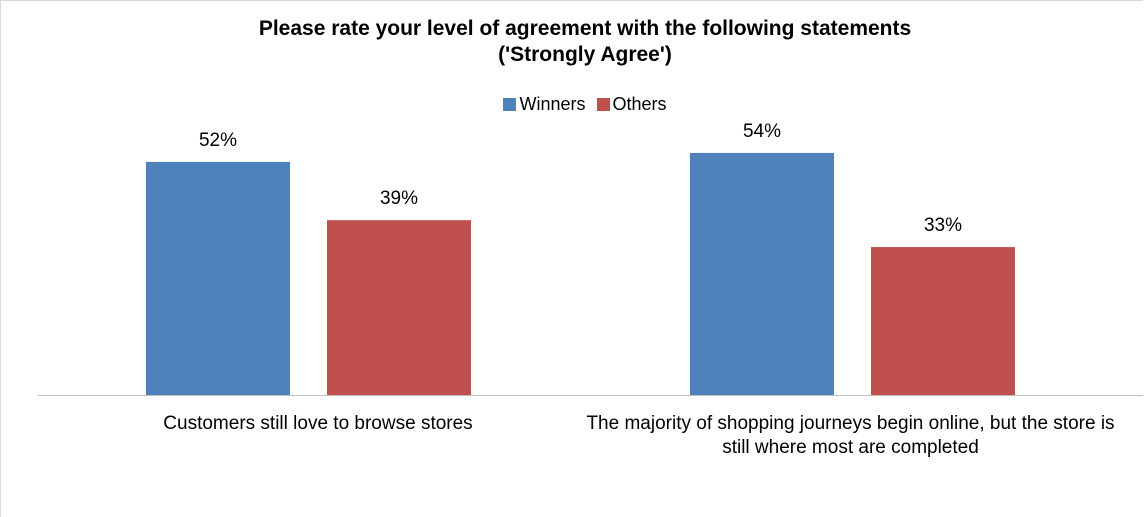  Describe the element at coordinates (943, 225) in the screenshot. I see `data-label-others-1: 33%` at that location.